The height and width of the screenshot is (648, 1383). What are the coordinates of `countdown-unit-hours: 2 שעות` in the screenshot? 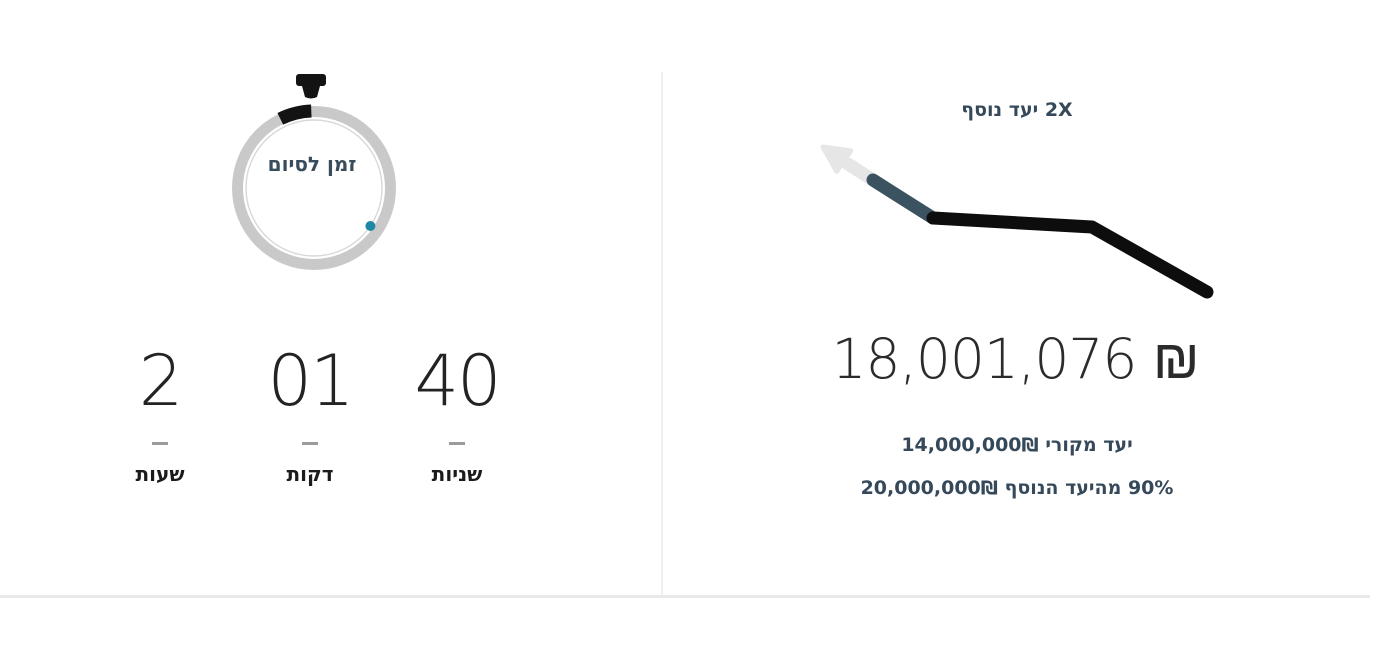 It's located at (160, 416).